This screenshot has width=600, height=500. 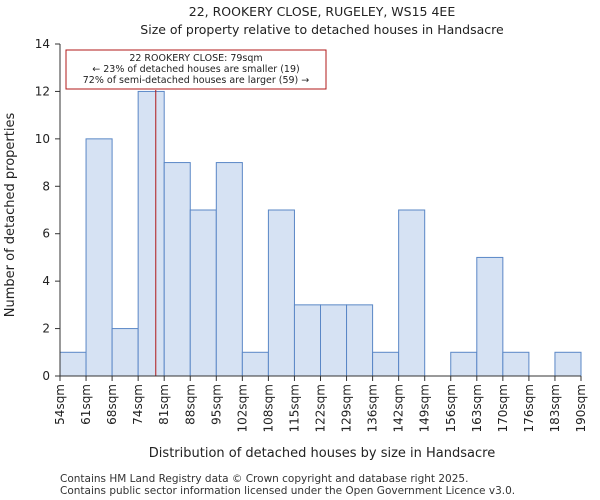 What do you see at coordinates (46, 234) in the screenshot?
I see `y-tick-label: 6` at bounding box center [46, 234].